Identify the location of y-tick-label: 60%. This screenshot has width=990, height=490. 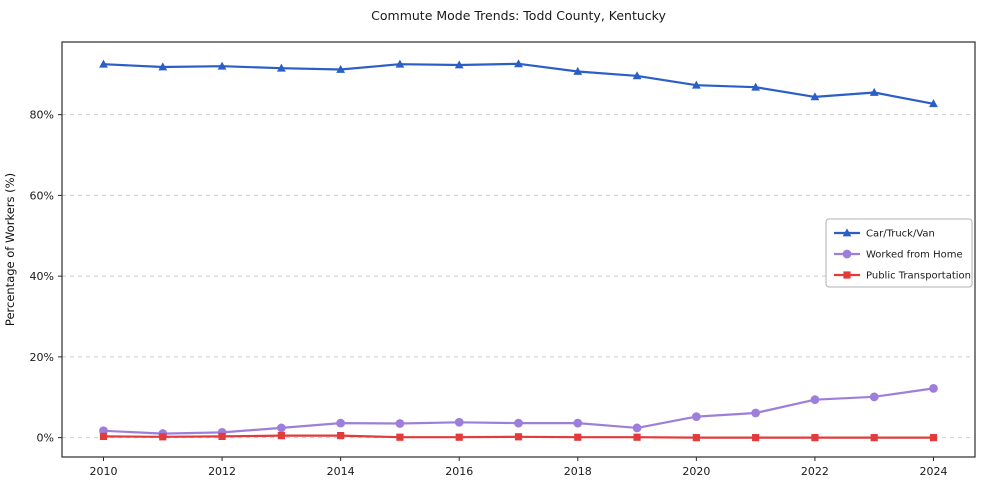
(42, 195).